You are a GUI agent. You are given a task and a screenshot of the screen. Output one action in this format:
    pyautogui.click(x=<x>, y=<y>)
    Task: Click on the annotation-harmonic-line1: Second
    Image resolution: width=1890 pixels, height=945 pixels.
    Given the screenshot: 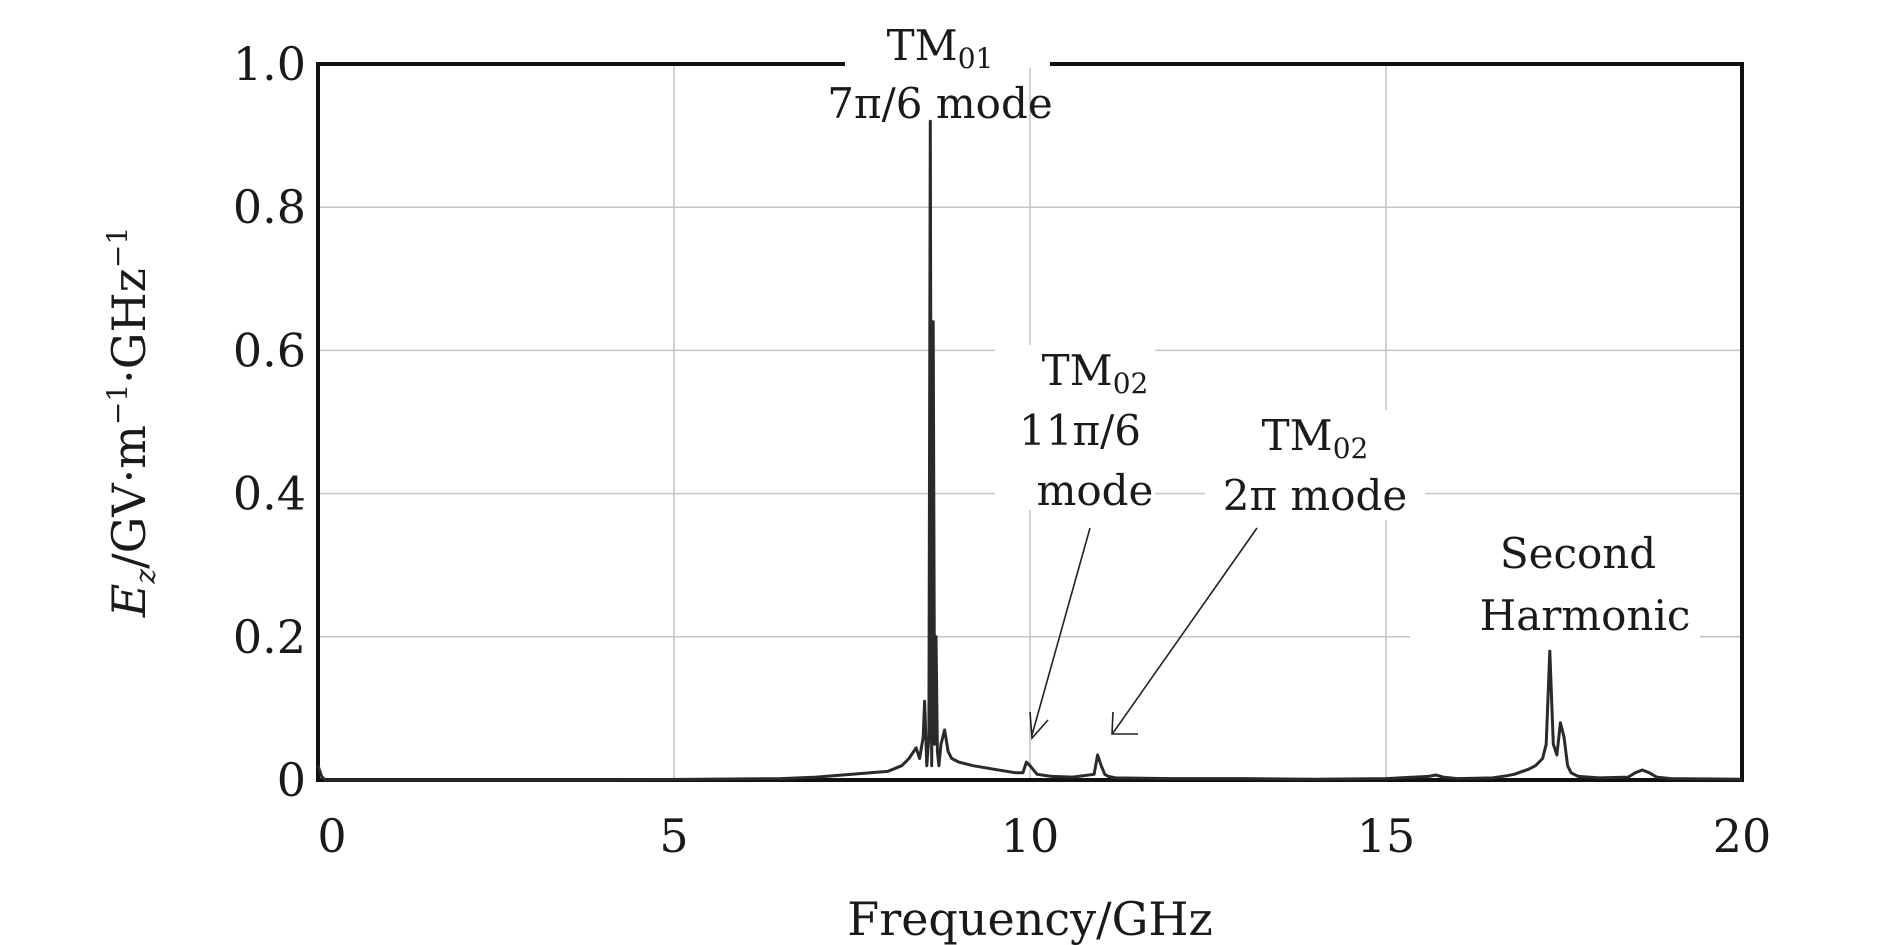 What is the action you would take?
    pyautogui.click(x=1578, y=553)
    